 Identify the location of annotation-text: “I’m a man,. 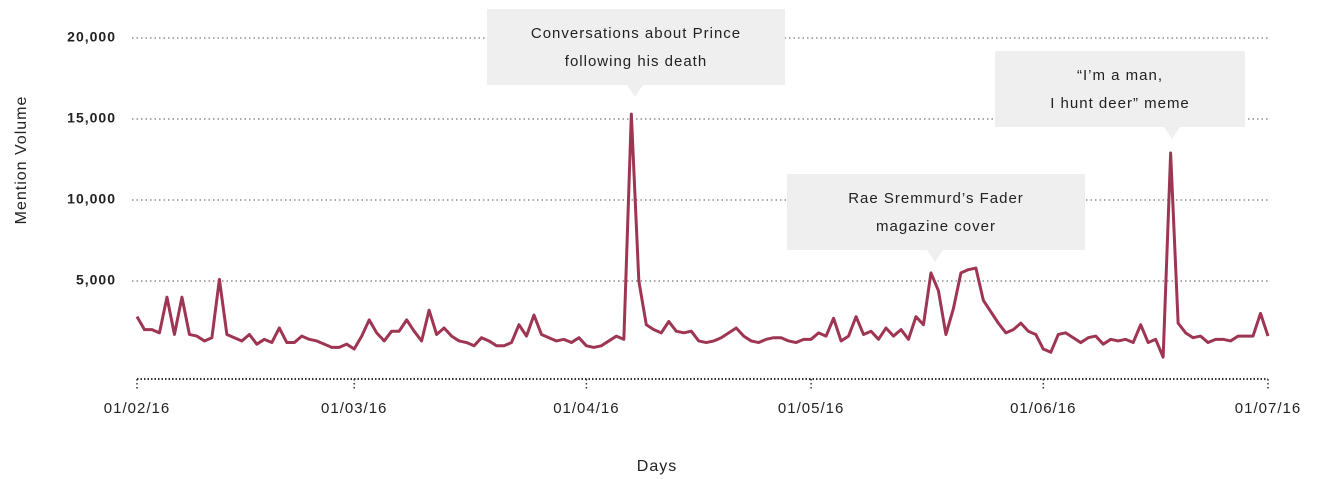
(1120, 75).